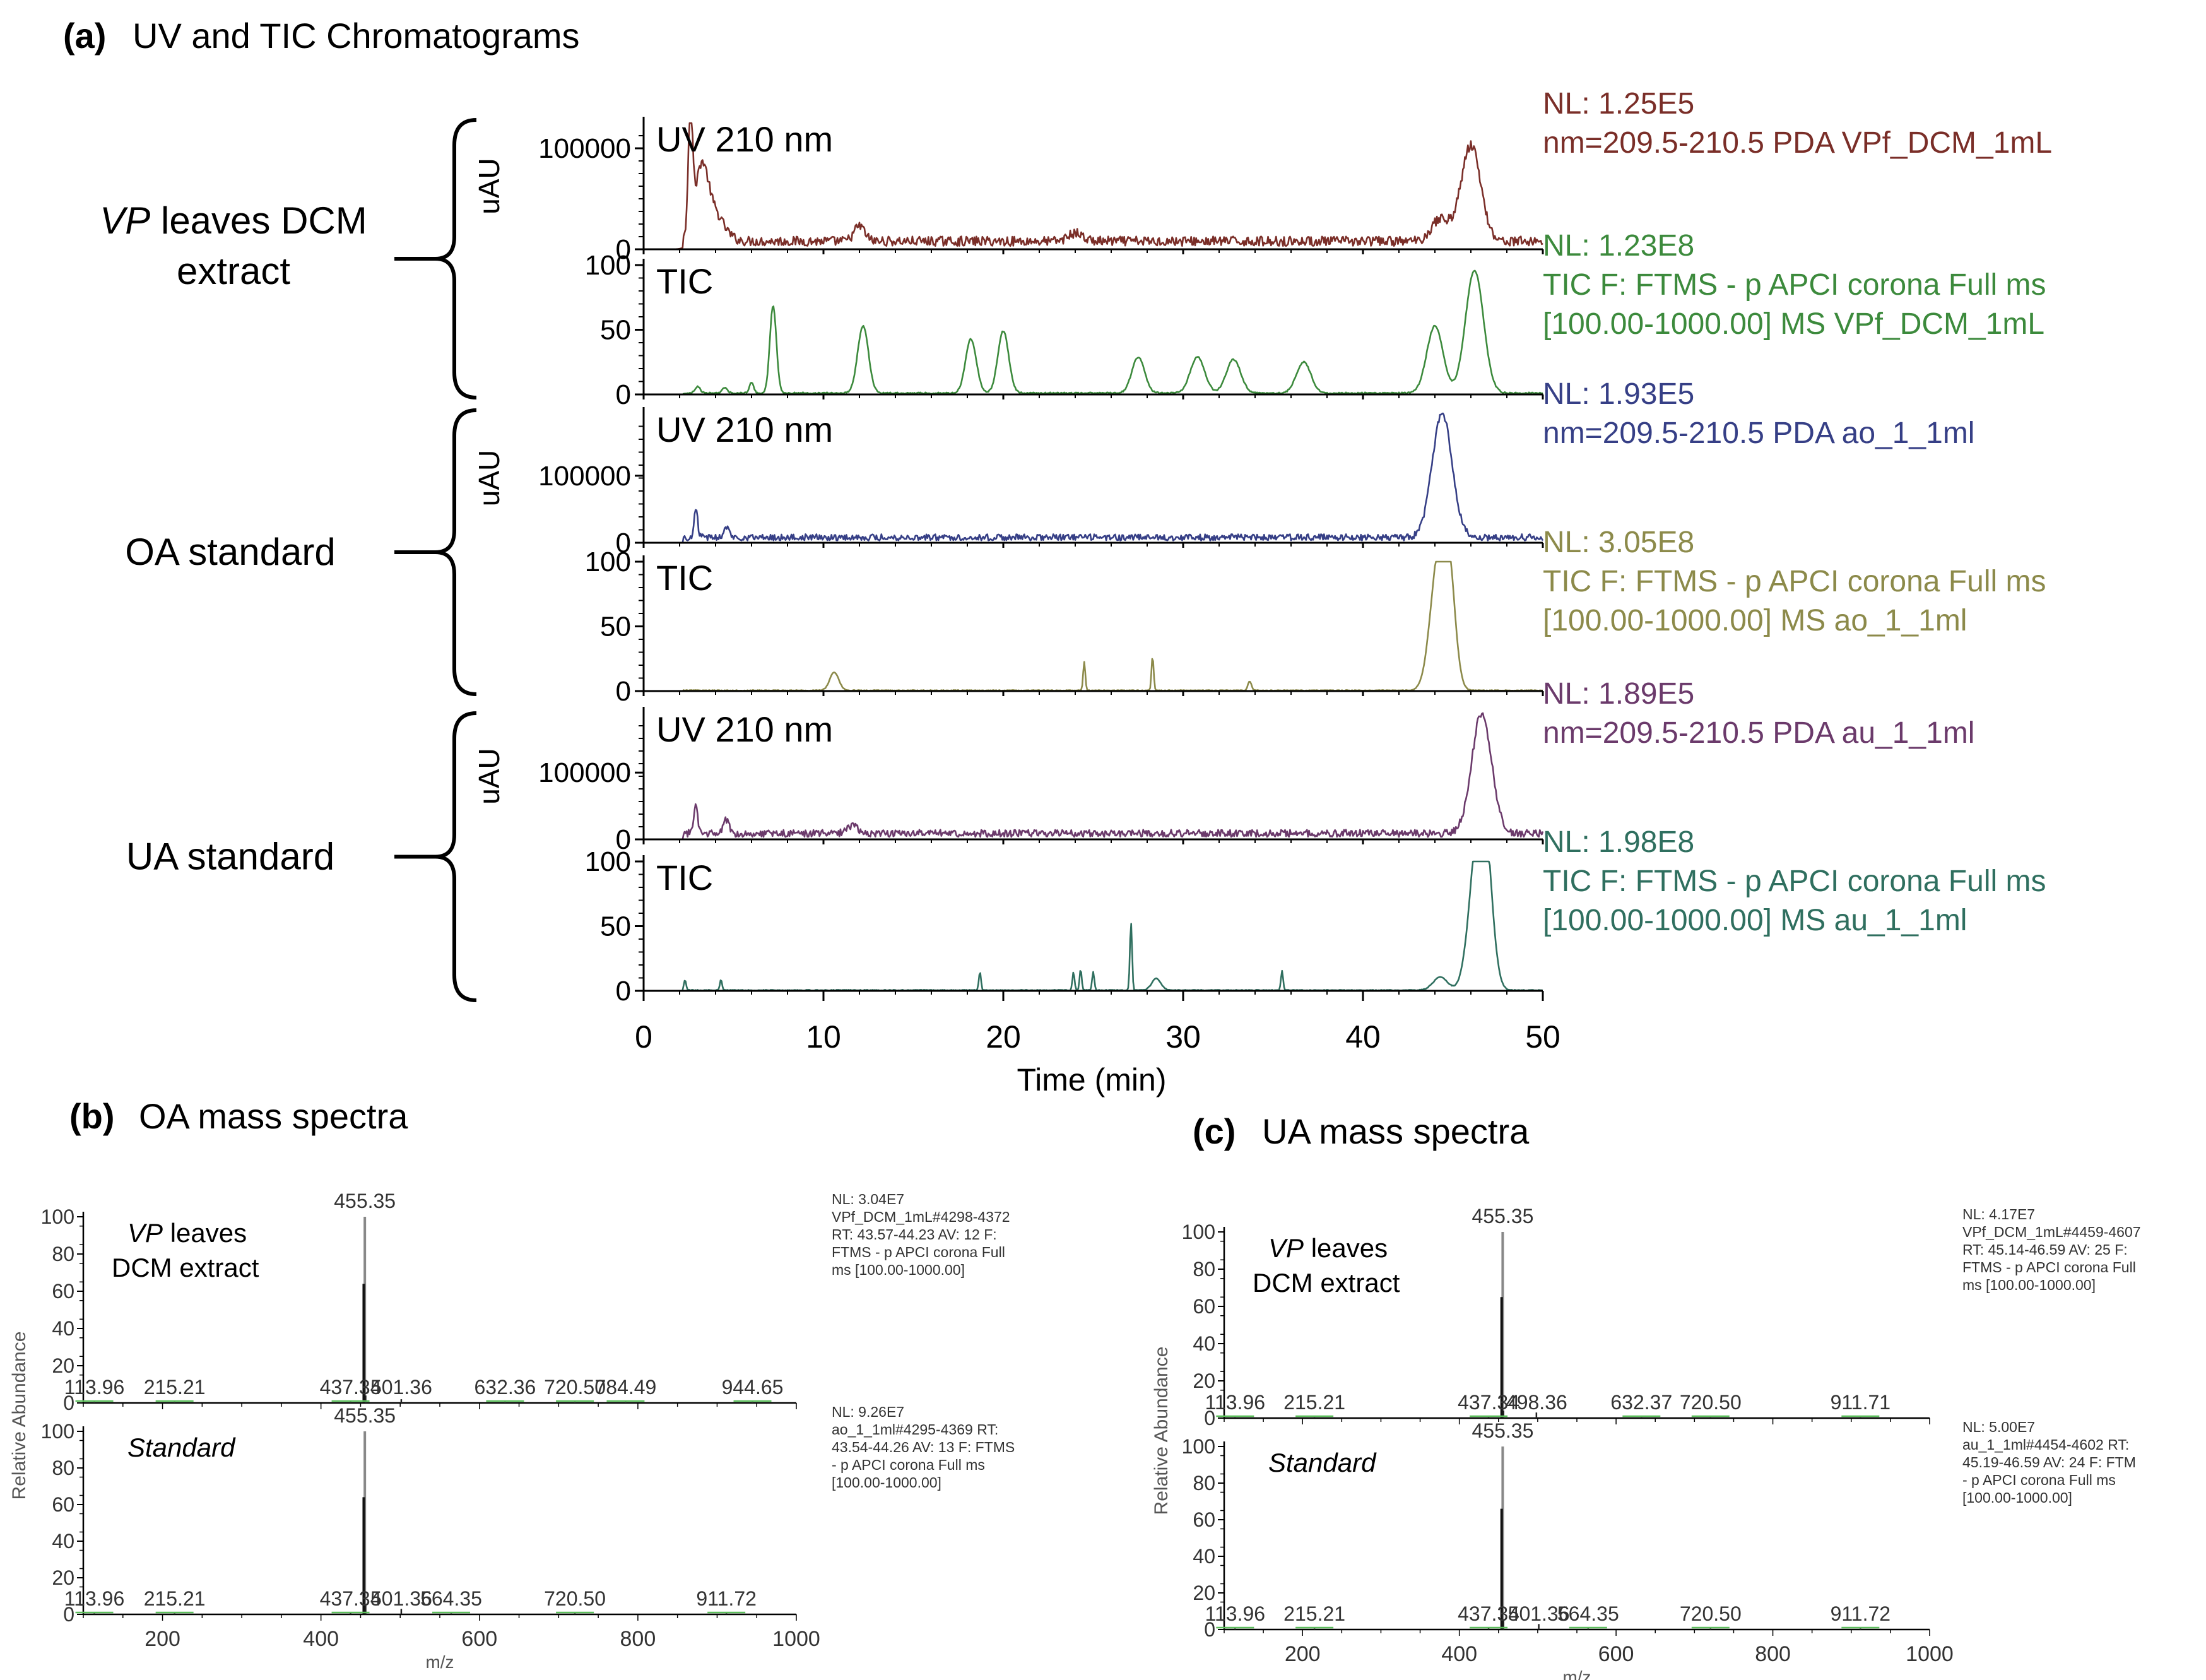  I want to click on peak-label: 632.37, so click(1641, 1402).